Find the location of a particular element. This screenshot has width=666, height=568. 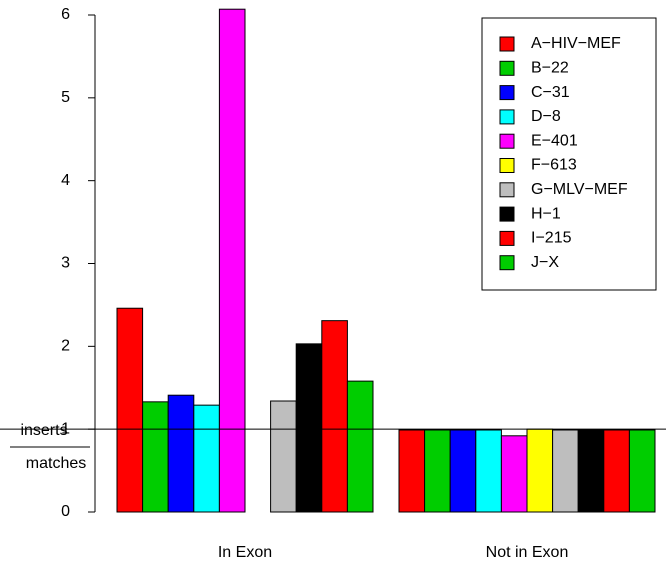

y-tick-label: 4 is located at coordinates (65, 180).